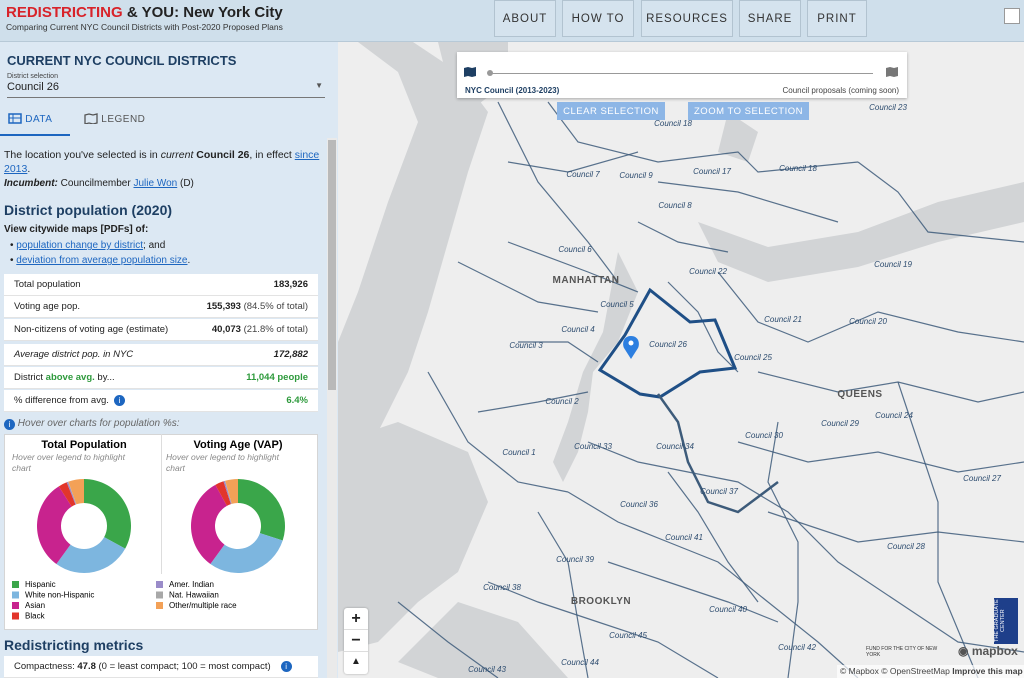 This screenshot has width=1024, height=678. Describe the element at coordinates (80, 245) in the screenshot. I see `link: population change by district` at that location.